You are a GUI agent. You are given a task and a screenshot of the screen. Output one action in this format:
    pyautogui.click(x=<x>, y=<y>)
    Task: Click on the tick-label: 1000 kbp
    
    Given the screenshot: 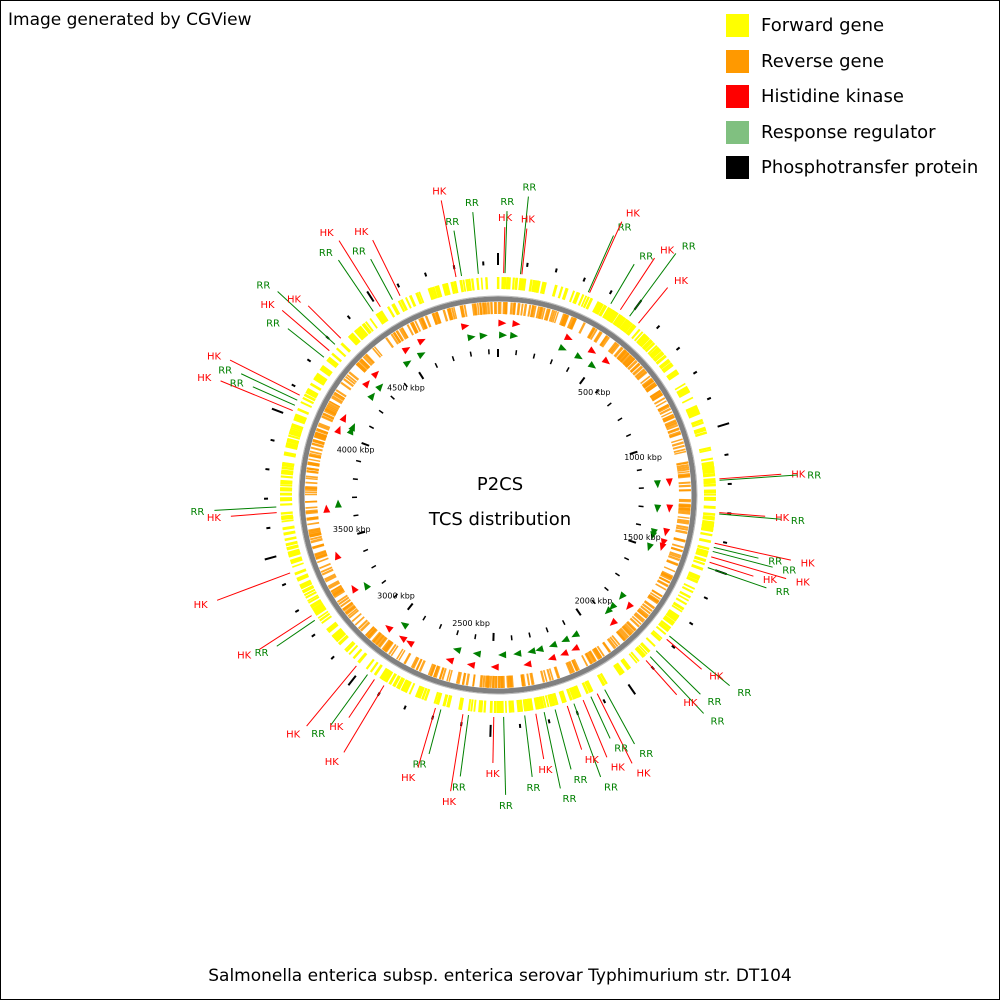 What is the action you would take?
    pyautogui.click(x=643, y=457)
    